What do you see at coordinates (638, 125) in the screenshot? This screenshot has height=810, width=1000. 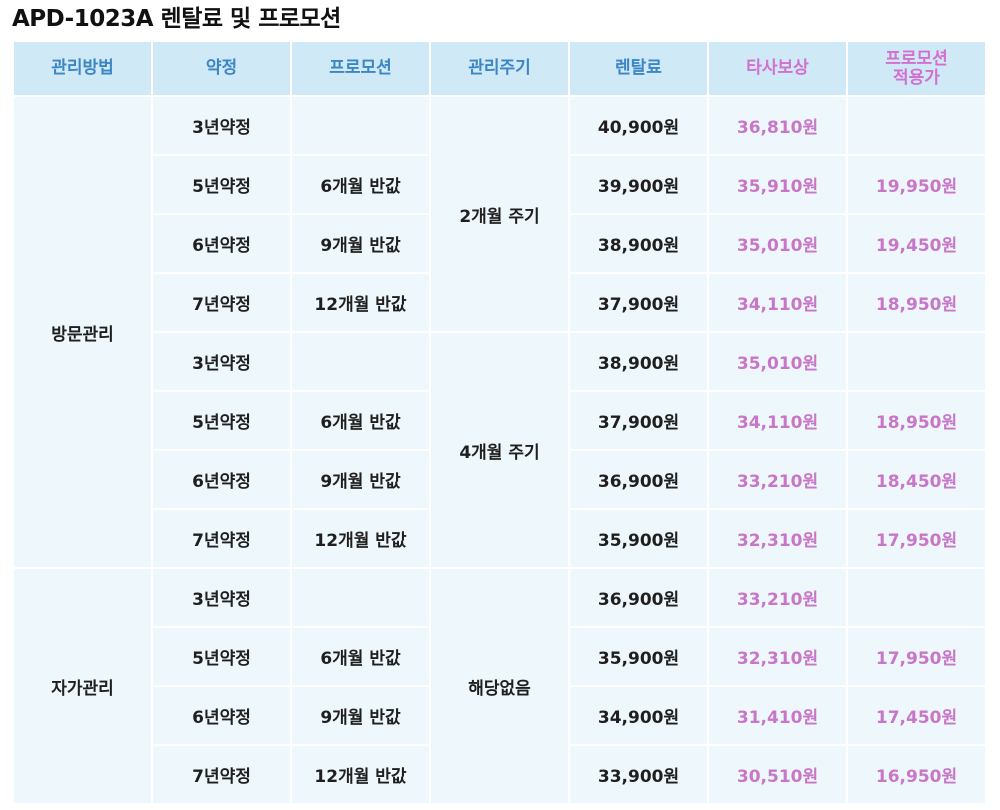 I see `rental-fee-cell: 40,900원` at bounding box center [638, 125].